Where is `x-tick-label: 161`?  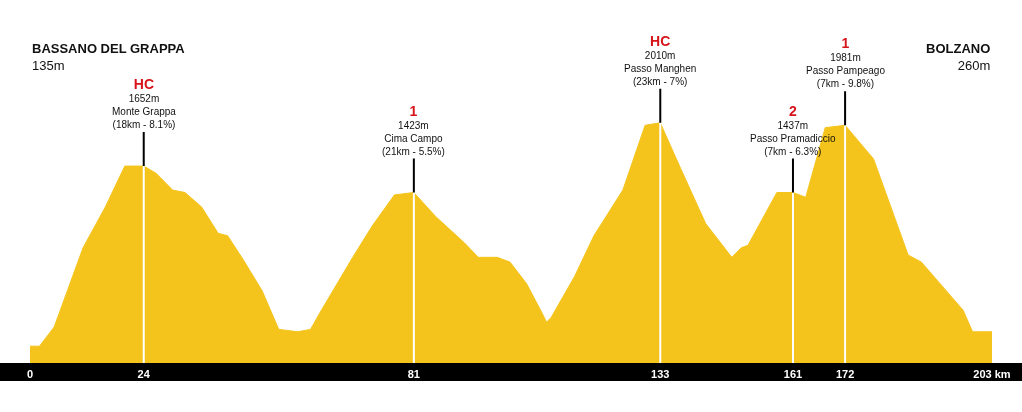 x-tick-label: 161 is located at coordinates (793, 374).